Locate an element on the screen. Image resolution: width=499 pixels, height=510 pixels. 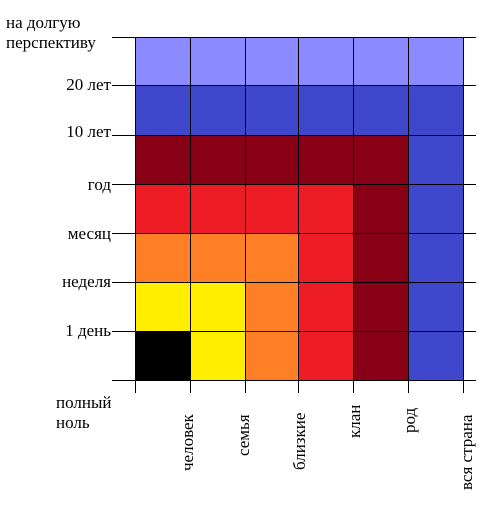
cell-r1-c3 is located at coordinates (325, 110).